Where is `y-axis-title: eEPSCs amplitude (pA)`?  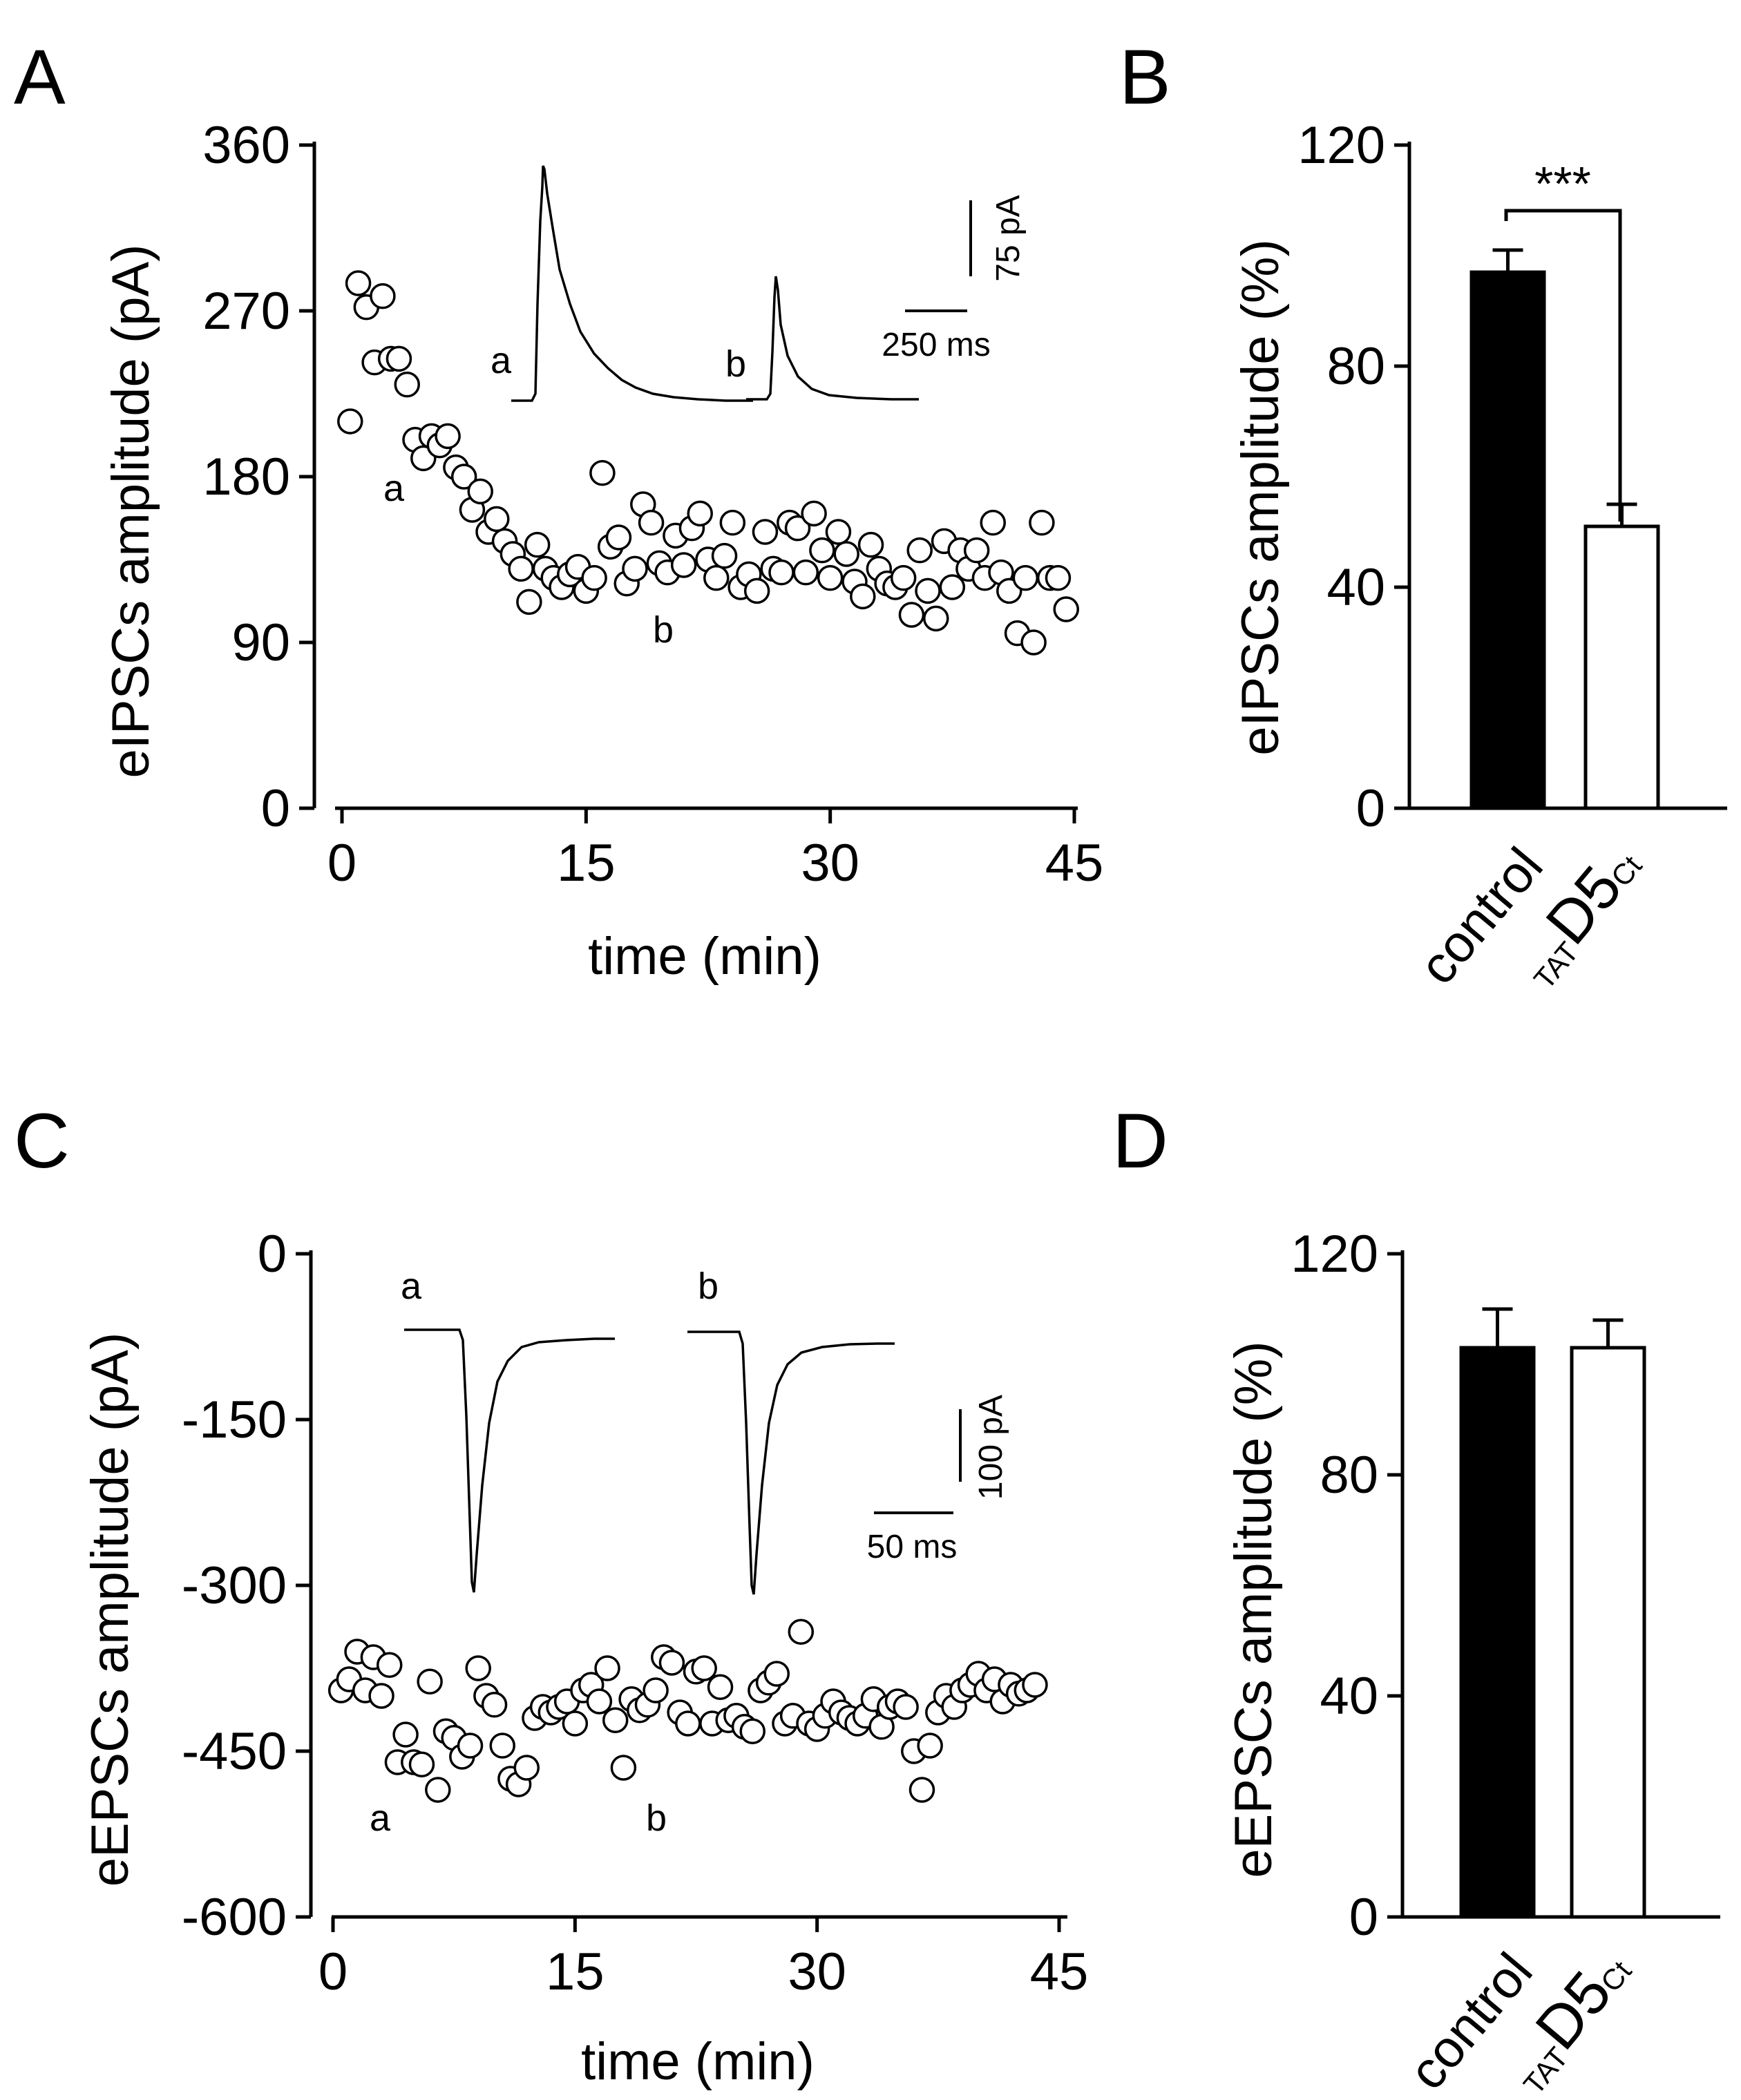
y-axis-title: eEPSCs amplitude (pA) is located at coordinates (110, 1610).